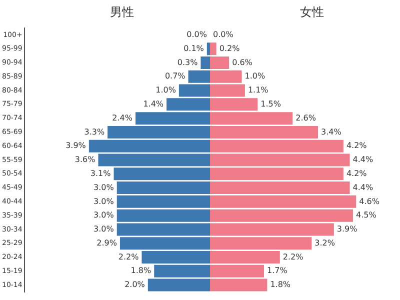  What do you see at coordinates (312, 12) in the screenshot?
I see `chart-title: 女性` at bounding box center [312, 12].